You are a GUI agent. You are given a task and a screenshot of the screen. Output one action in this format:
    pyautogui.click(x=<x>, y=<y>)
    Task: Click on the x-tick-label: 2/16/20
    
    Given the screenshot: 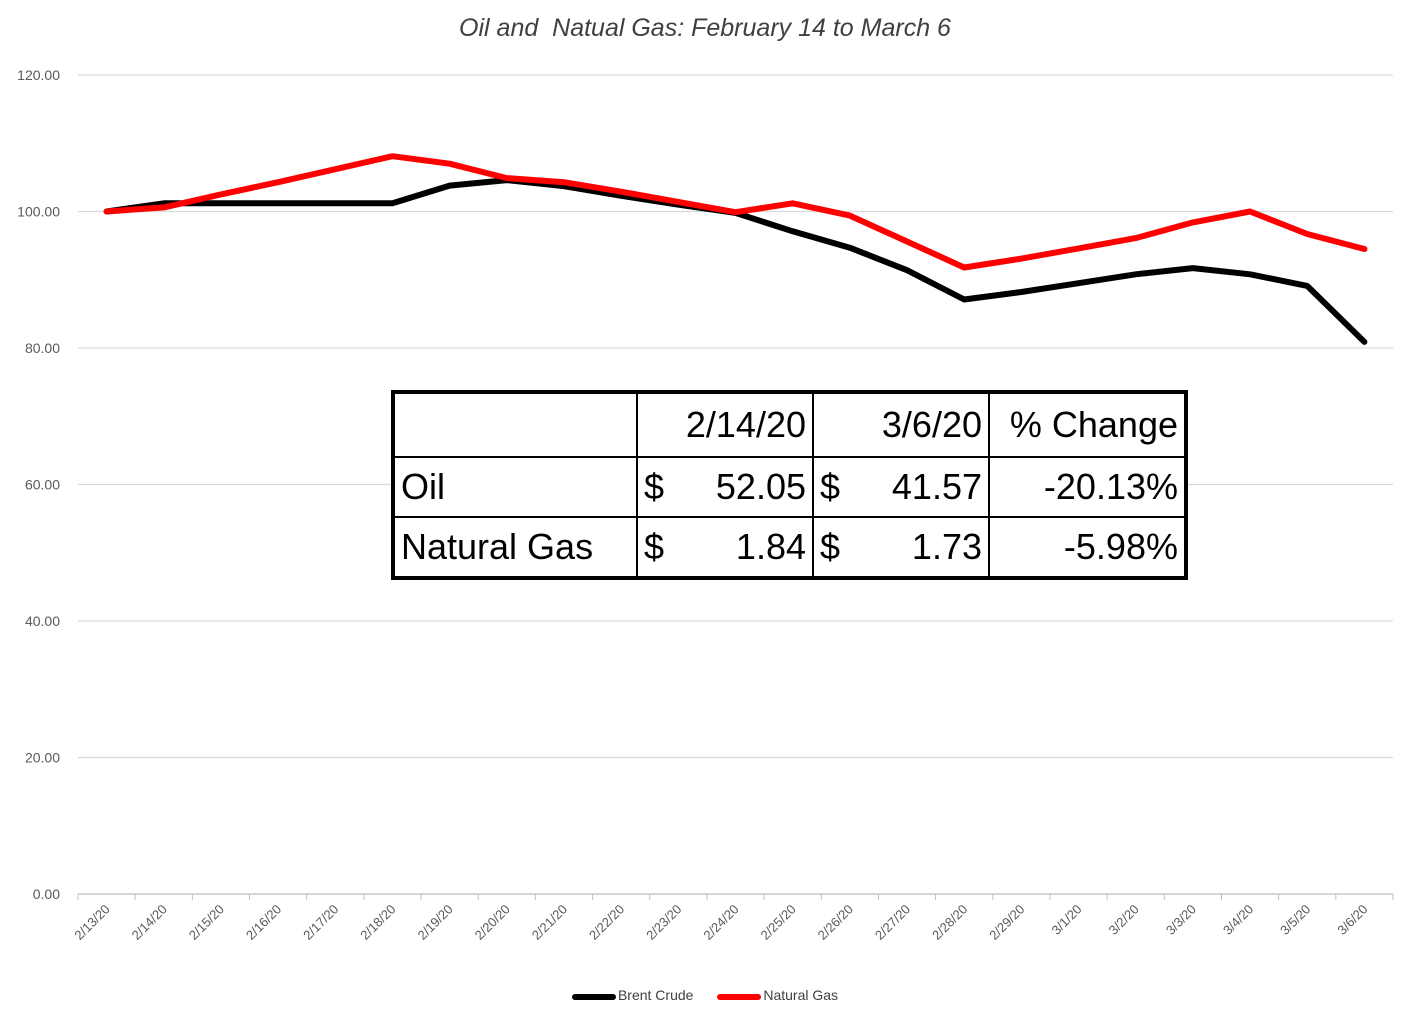 What is the action you would take?
    pyautogui.click(x=263, y=922)
    